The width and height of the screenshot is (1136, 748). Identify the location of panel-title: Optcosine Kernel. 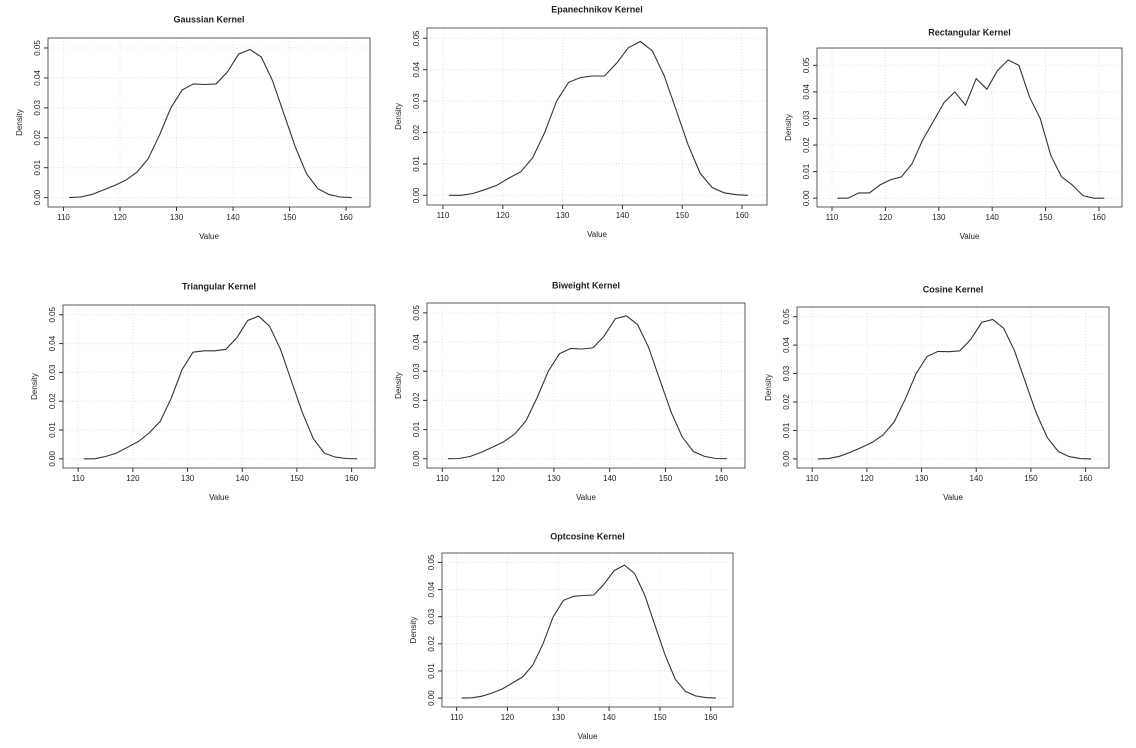
(587, 536).